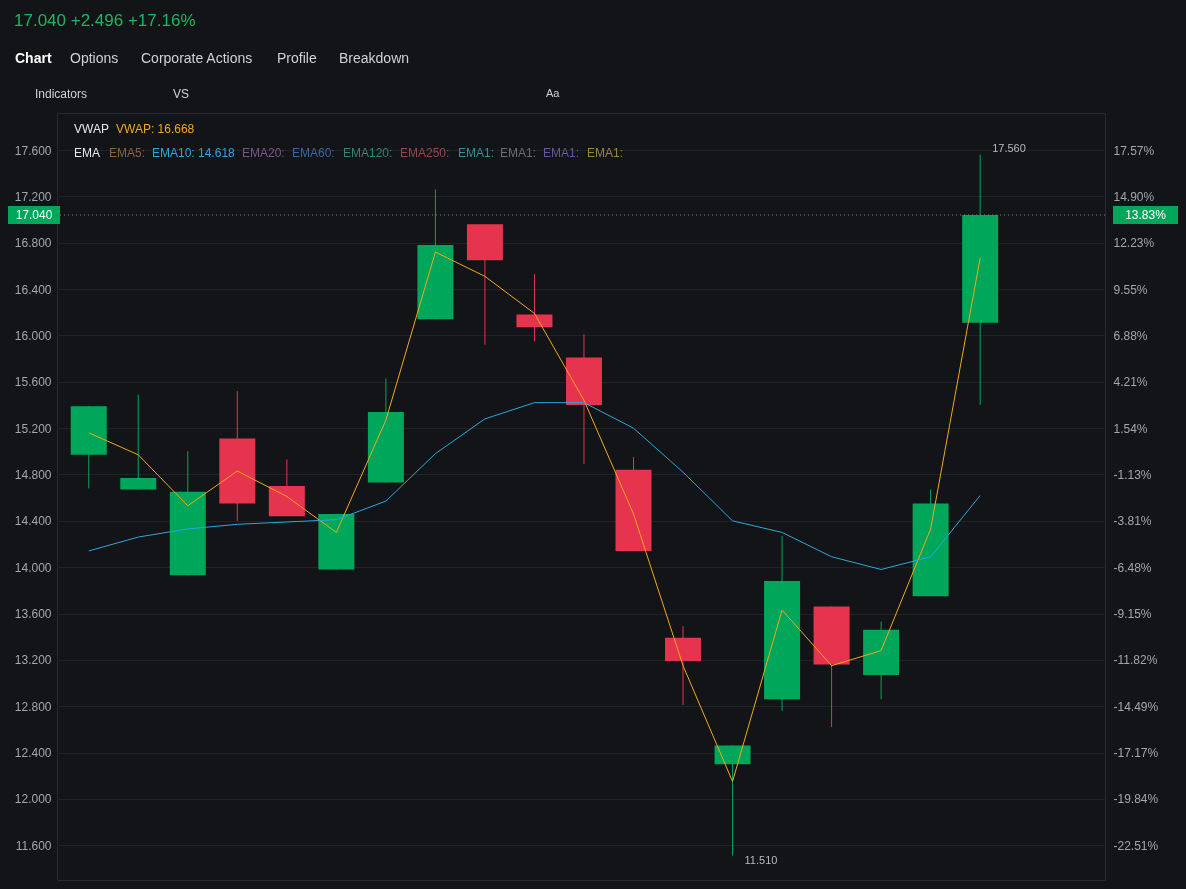 The height and width of the screenshot is (889, 1186). I want to click on annotation: 11.510, so click(761, 859).